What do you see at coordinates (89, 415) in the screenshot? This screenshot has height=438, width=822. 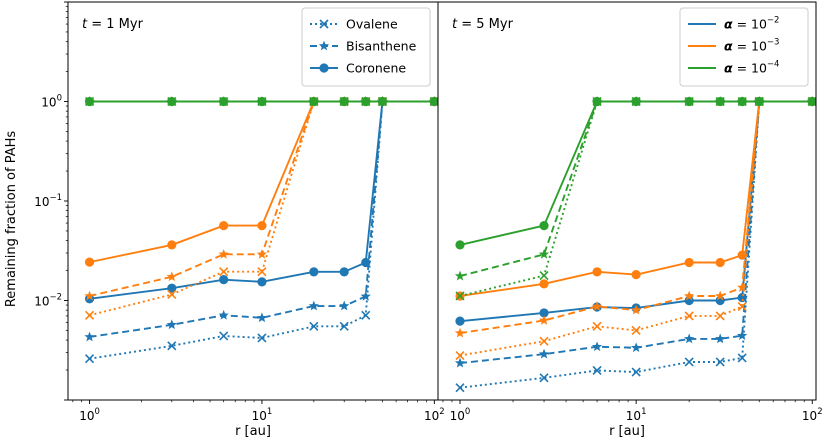 I see `x-tick-label: 10⁰` at bounding box center [89, 415].